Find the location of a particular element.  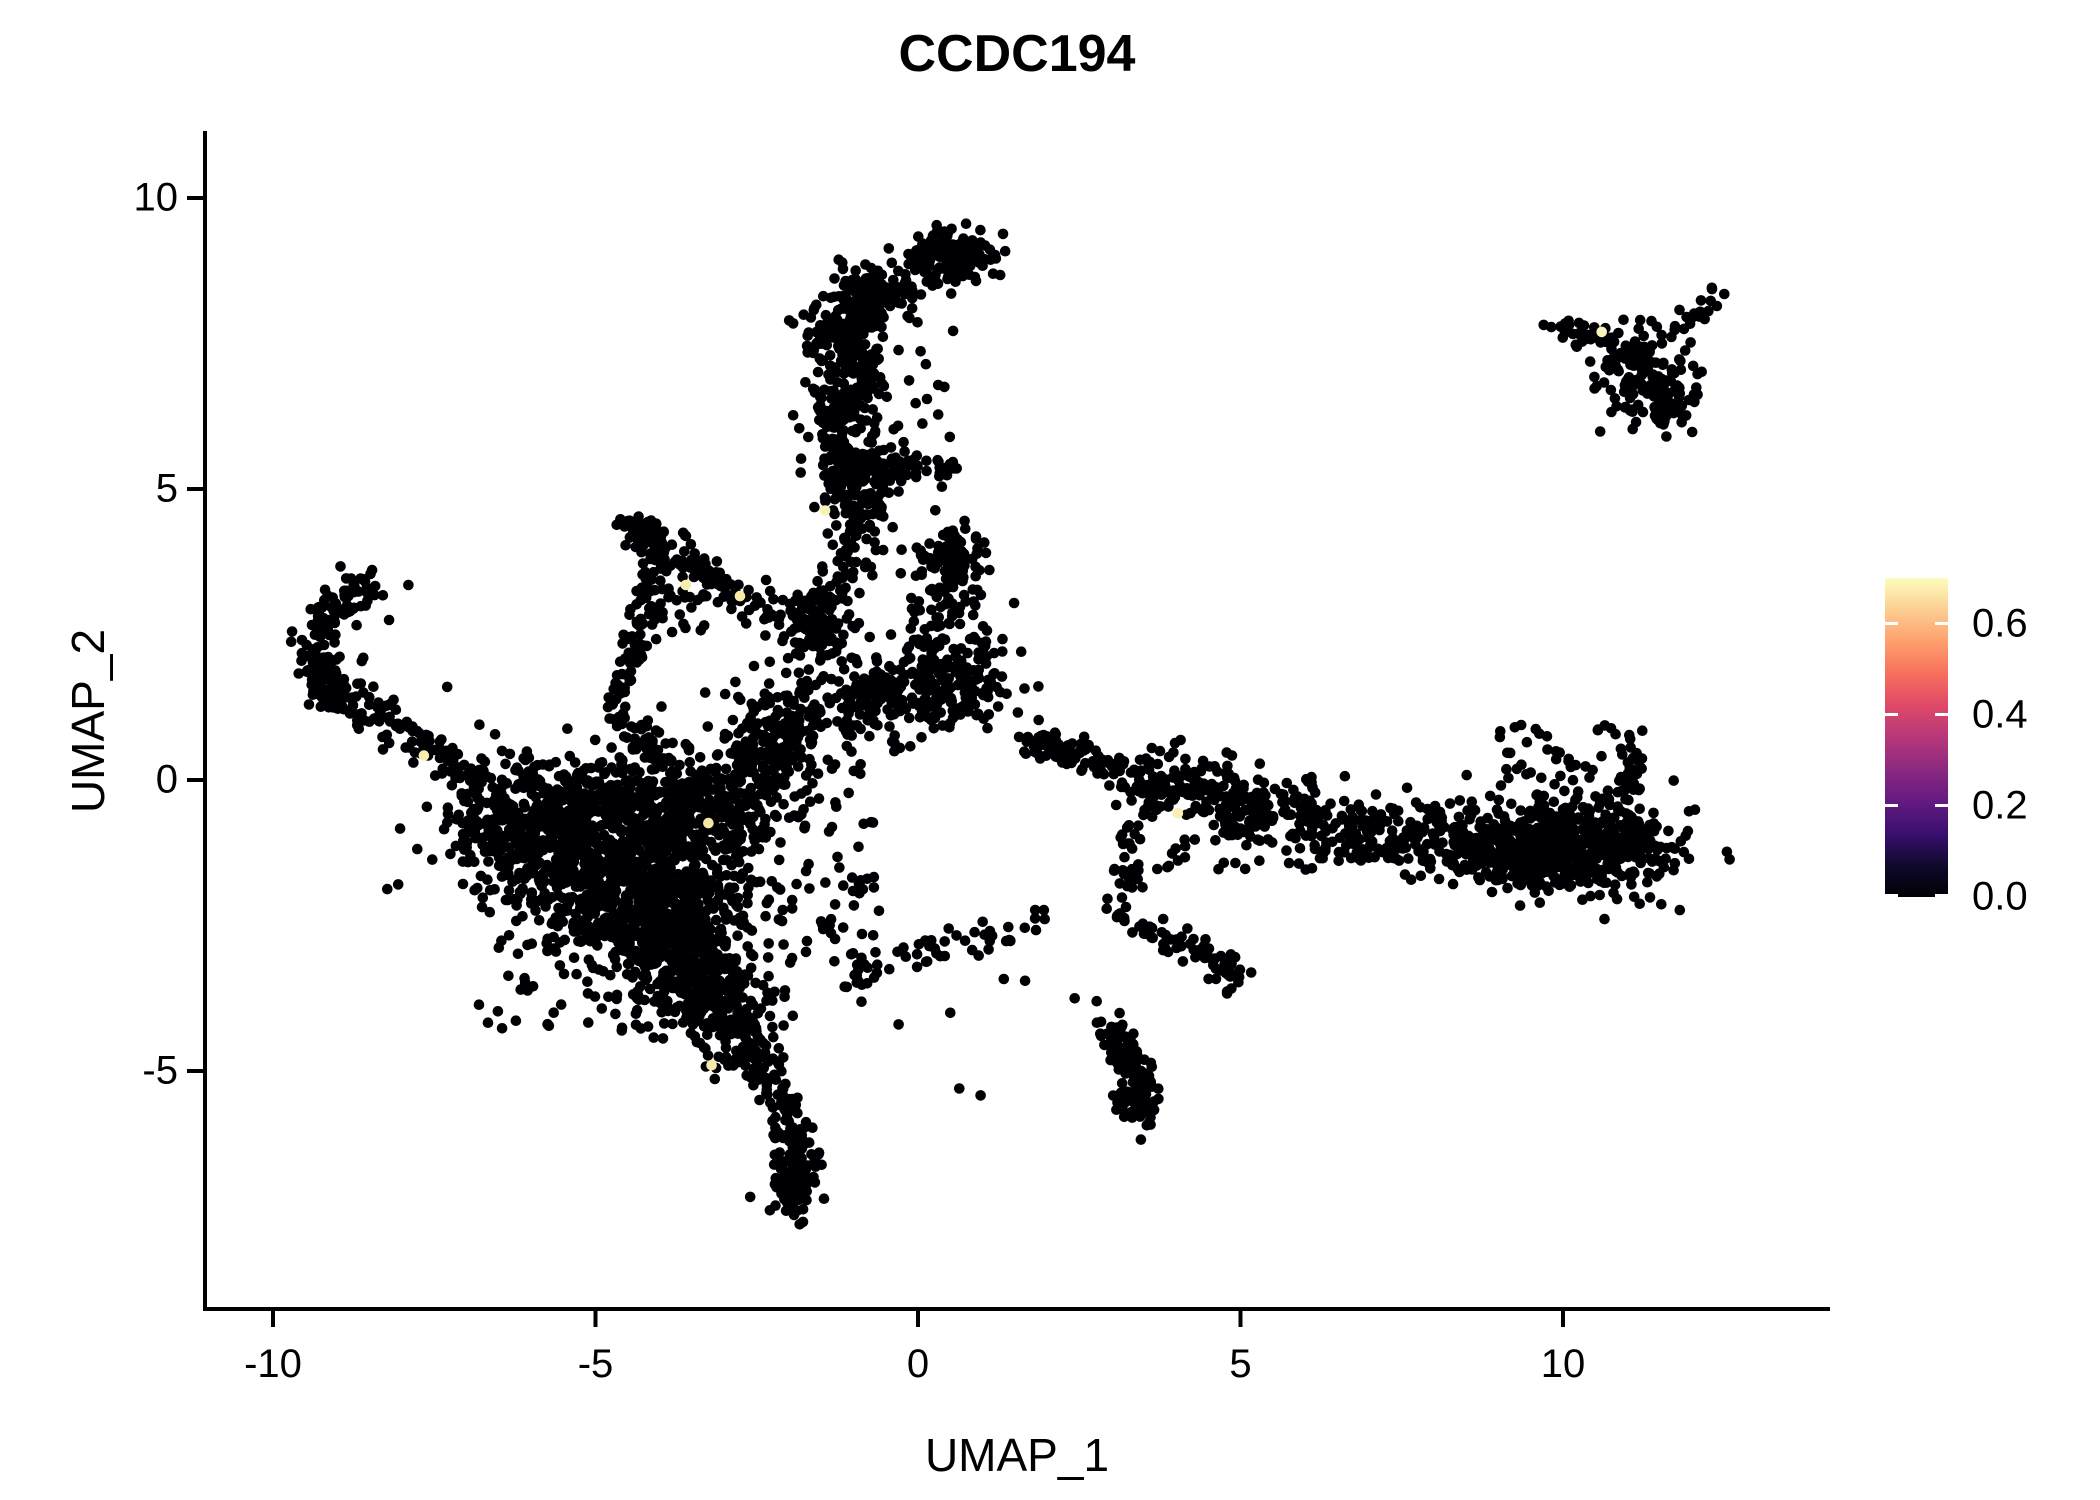

x-tick-label: -10 is located at coordinates (273, 1364).